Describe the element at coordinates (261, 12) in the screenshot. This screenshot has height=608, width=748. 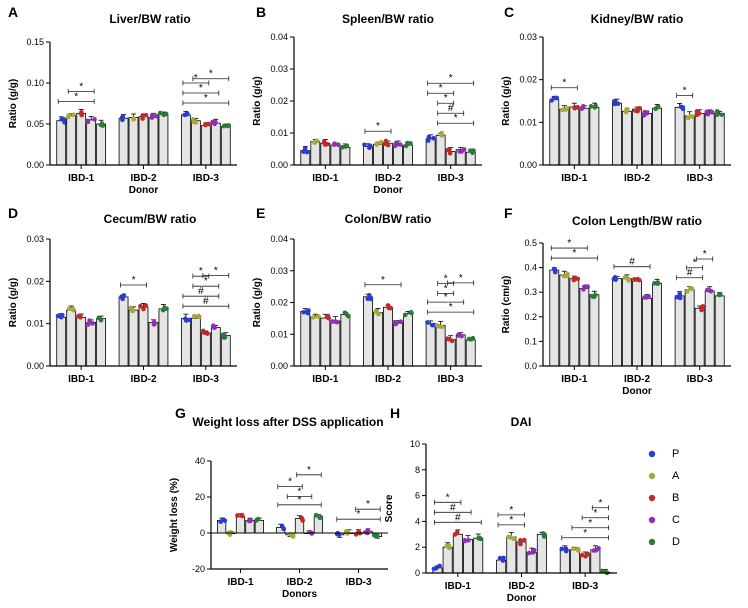
I see `panel-letter: B` at that location.